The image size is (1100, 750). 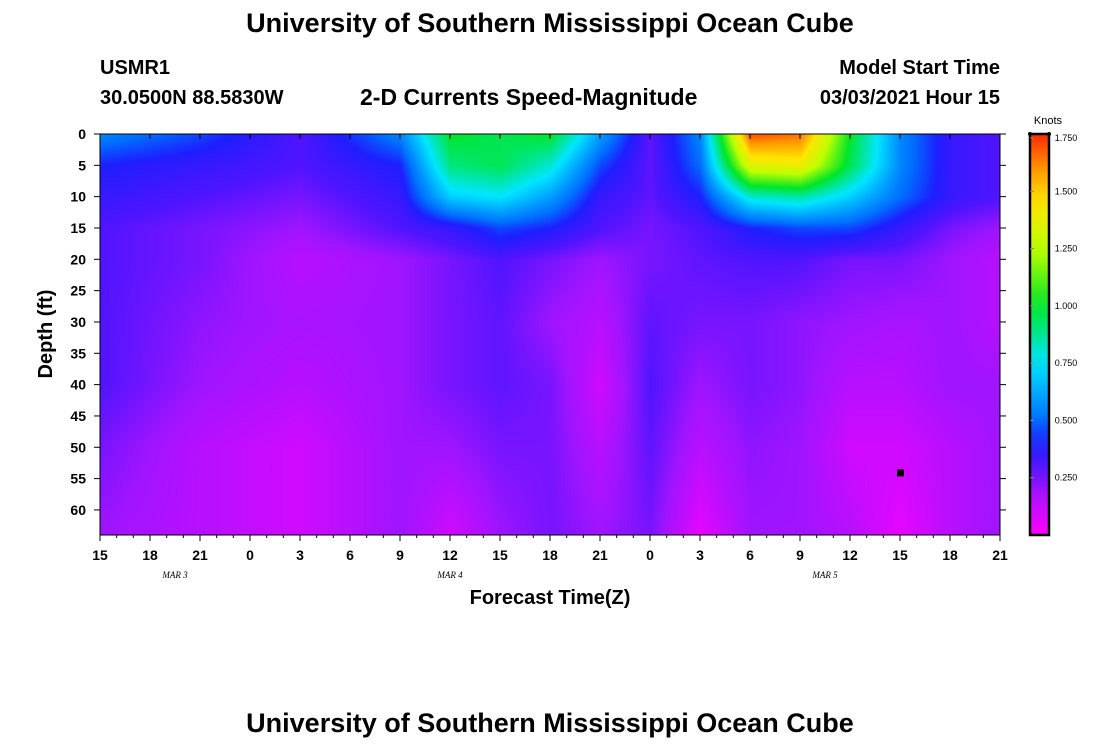 What do you see at coordinates (78, 291) in the screenshot?
I see `y-tick-label: 25` at bounding box center [78, 291].